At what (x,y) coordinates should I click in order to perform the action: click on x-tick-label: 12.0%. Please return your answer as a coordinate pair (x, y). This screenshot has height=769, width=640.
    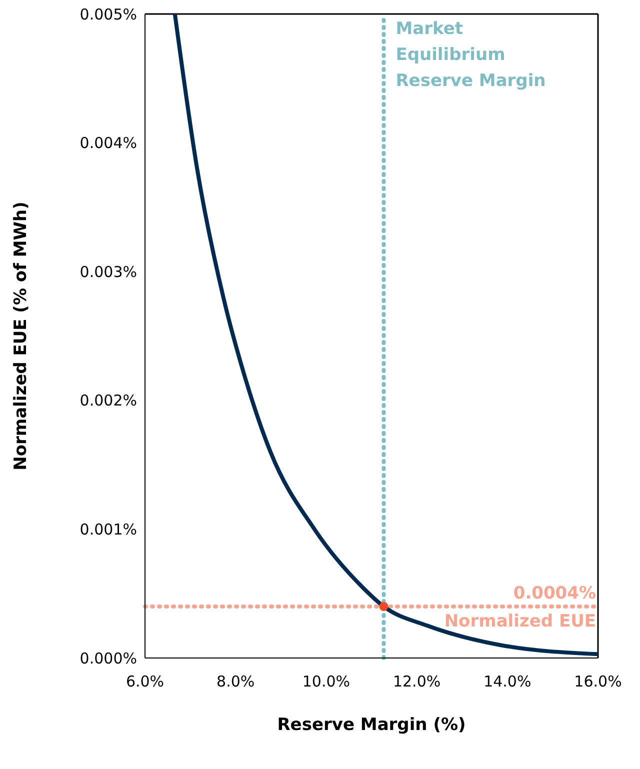
    Looking at the image, I should click on (416, 681).